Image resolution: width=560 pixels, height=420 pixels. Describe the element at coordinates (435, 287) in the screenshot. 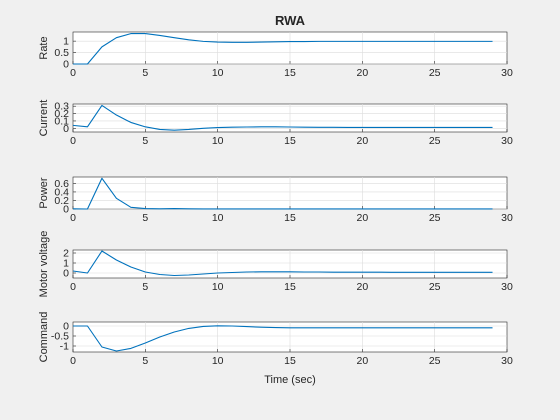

I see `motor-voltage-xtick-label-25: 25` at that location.